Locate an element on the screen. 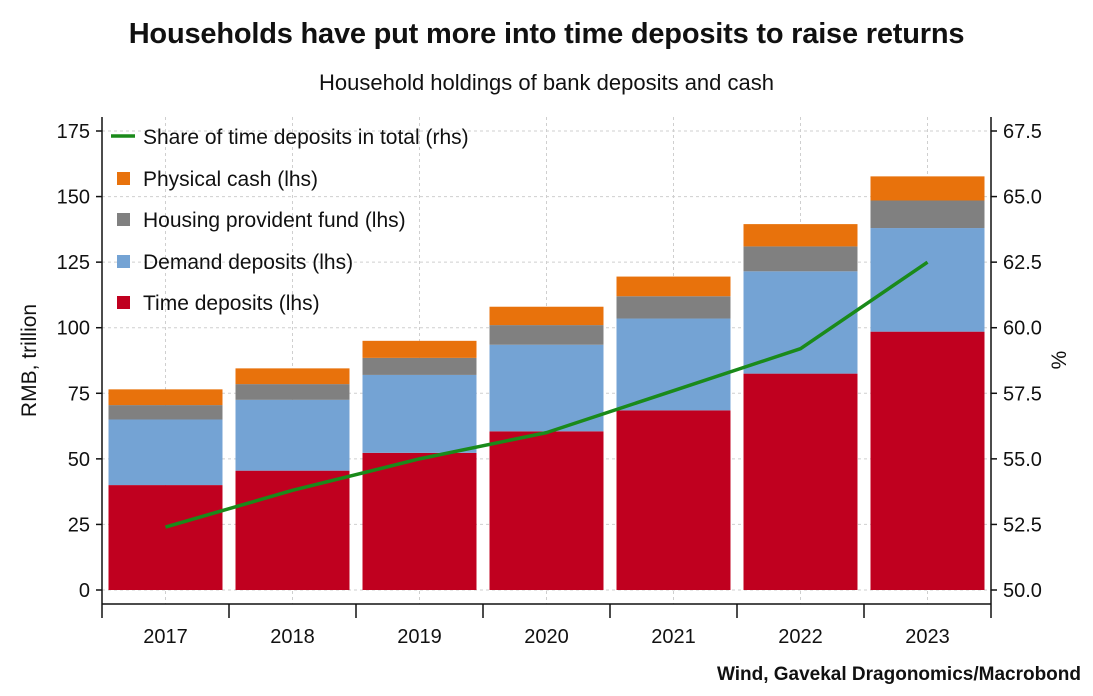 This screenshot has width=1093, height=696. right-tick-label: 62.5 is located at coordinates (1022, 263).